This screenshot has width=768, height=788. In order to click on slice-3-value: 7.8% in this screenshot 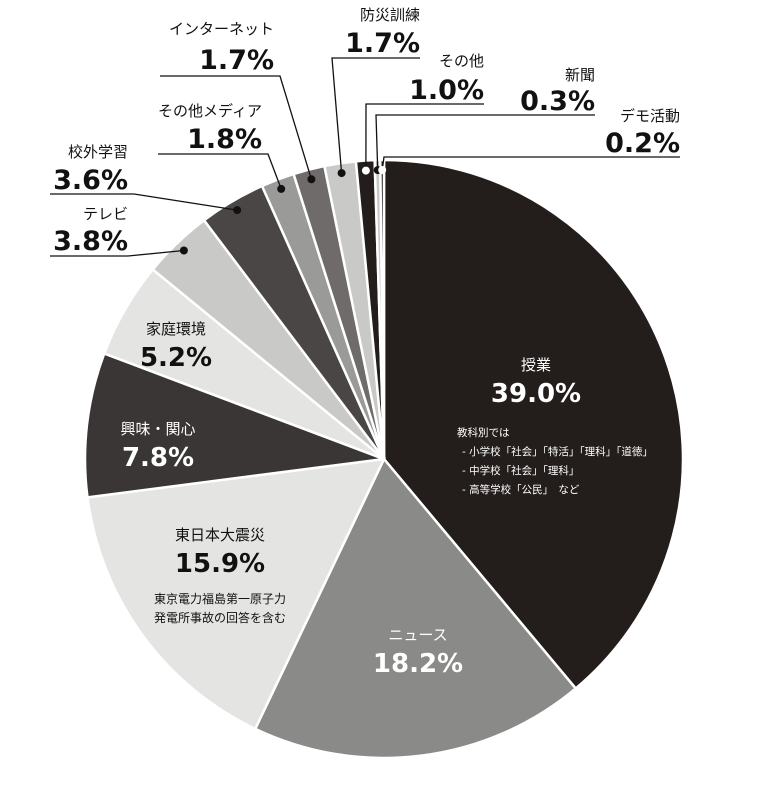, I will do `click(158, 458)`.